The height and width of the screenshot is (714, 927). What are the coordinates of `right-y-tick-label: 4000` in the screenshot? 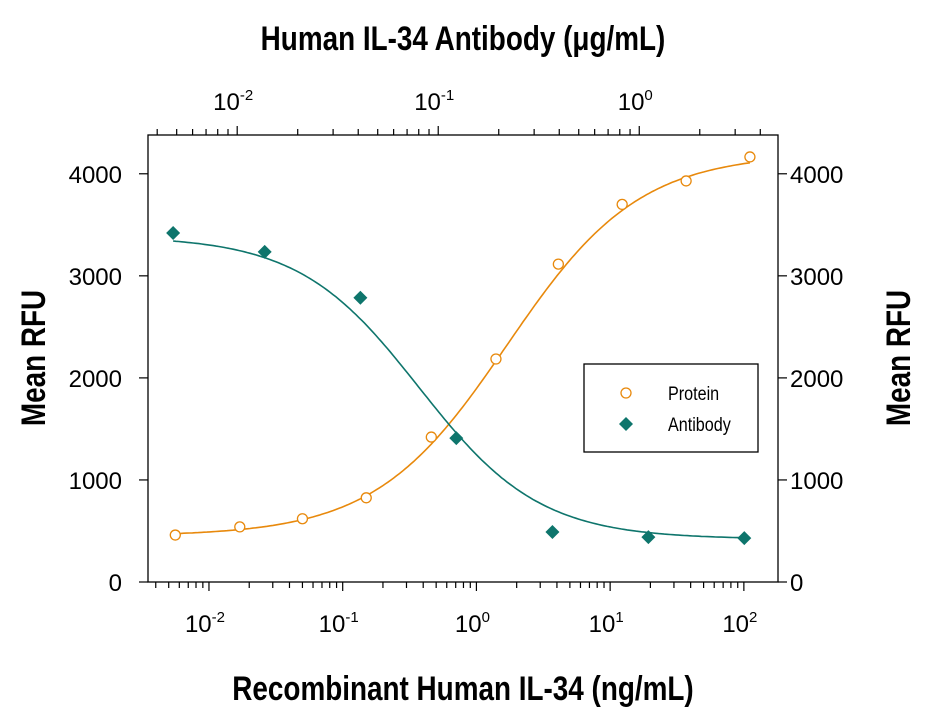 It's located at (816, 175).